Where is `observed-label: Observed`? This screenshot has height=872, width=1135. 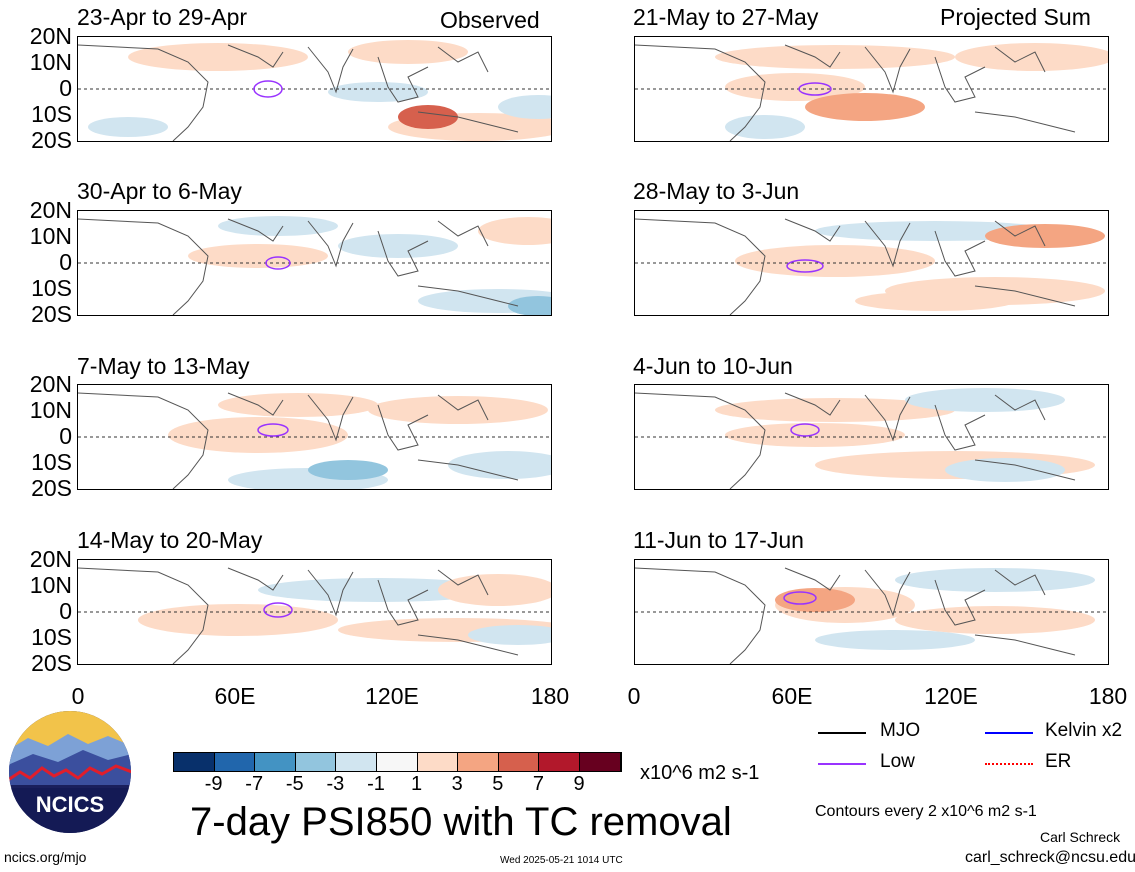 observed-label: Observed is located at coordinates (490, 20).